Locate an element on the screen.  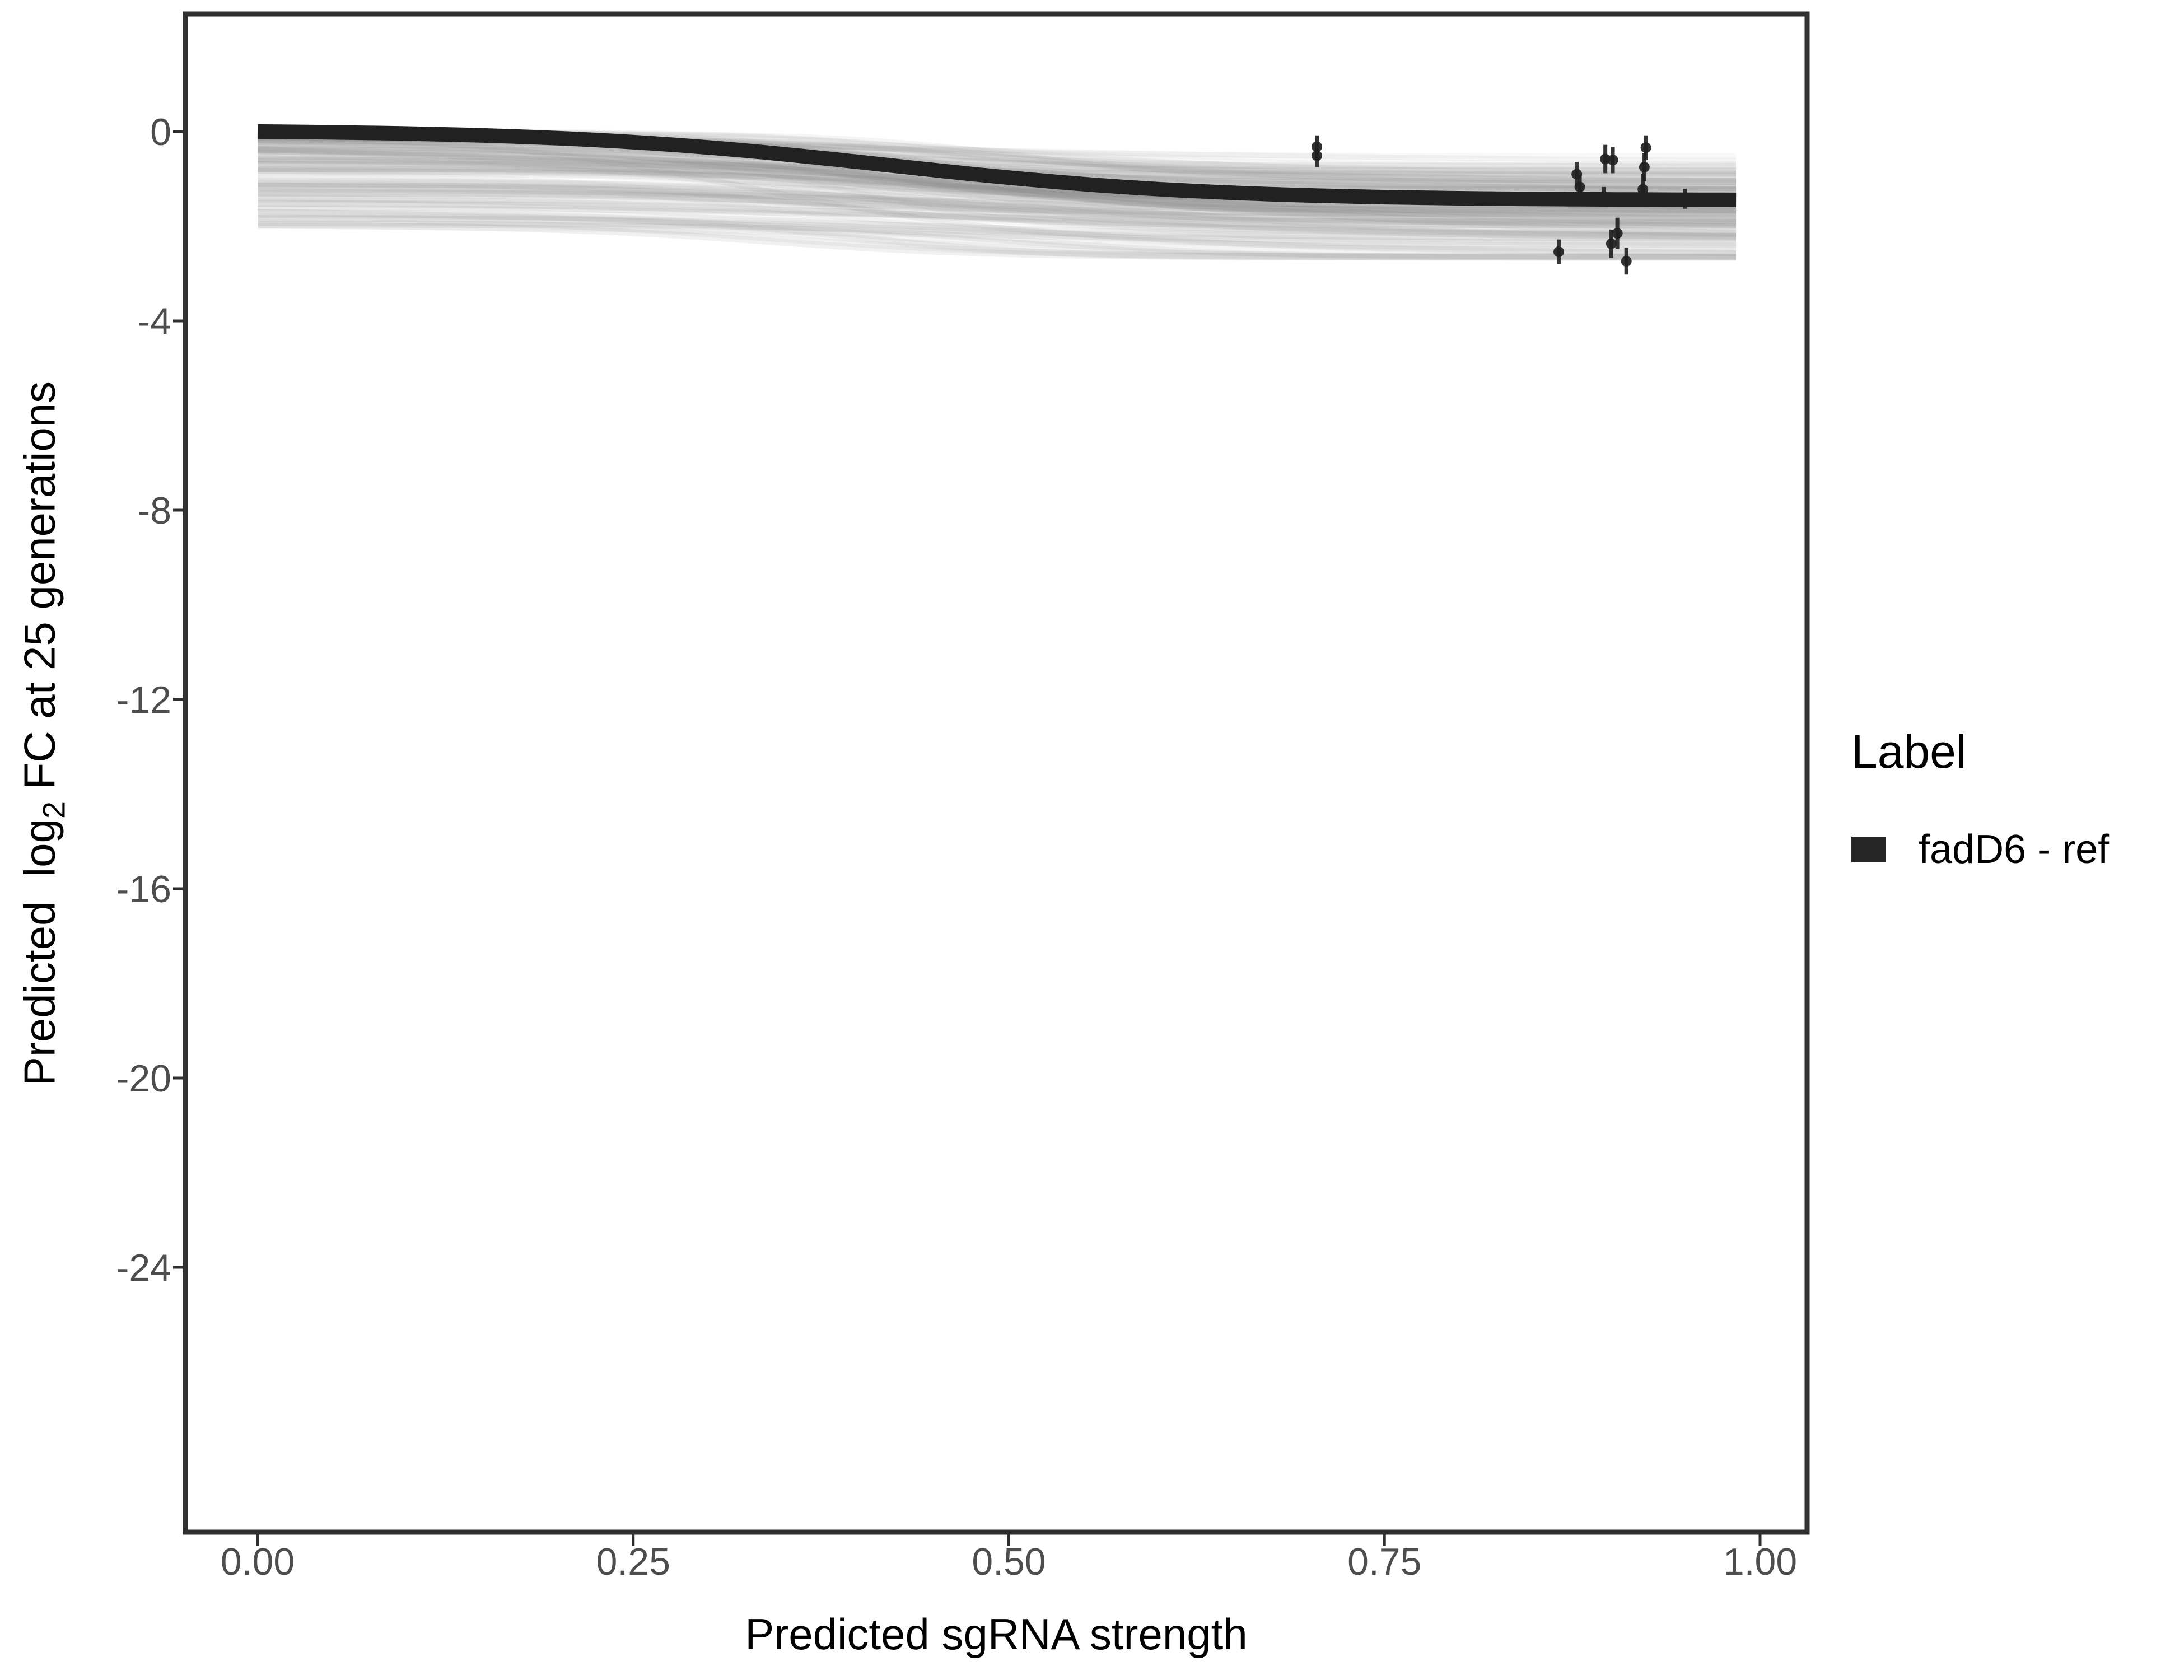
legend-item-label: fadD6 - ref is located at coordinates (2015, 850).